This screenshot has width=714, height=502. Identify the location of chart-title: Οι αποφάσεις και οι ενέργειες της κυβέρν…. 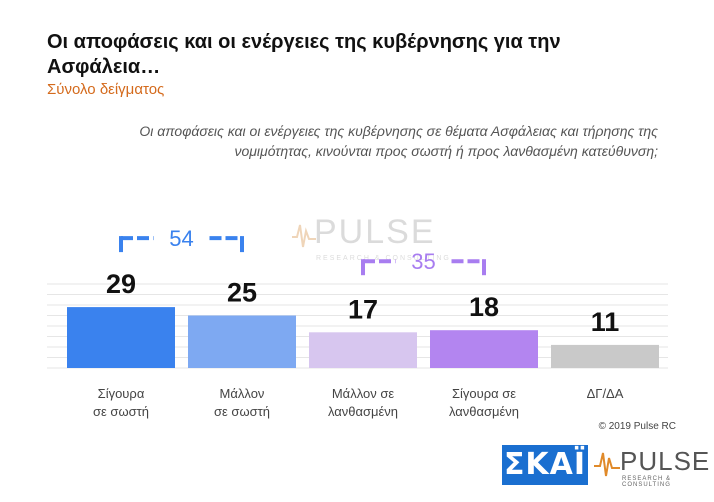
(304, 54).